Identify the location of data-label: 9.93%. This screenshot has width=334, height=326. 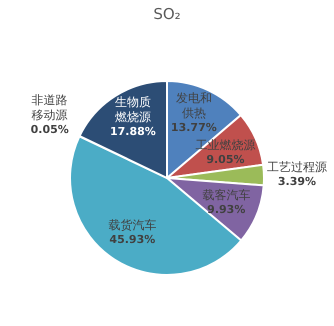
(226, 209).